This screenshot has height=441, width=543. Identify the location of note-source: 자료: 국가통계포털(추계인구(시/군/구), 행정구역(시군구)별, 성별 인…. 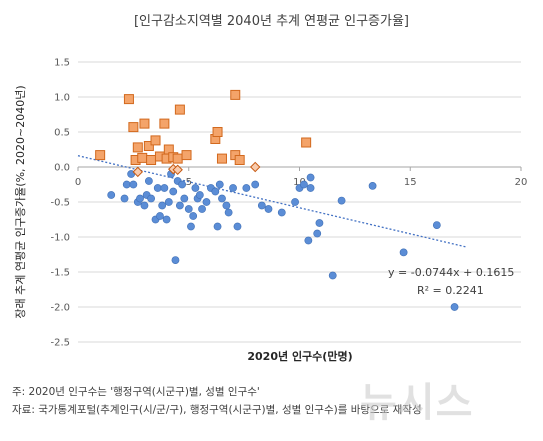
(217, 410).